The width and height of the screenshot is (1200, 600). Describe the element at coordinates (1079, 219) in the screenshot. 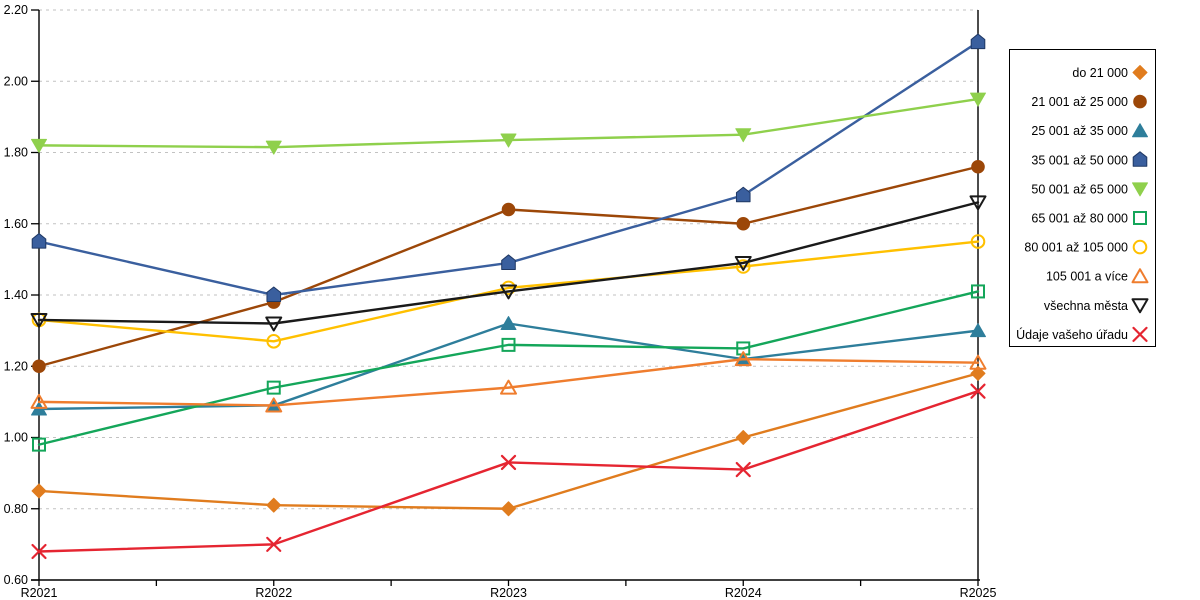

I see `legend-label: 65 001 až 80 000` at that location.